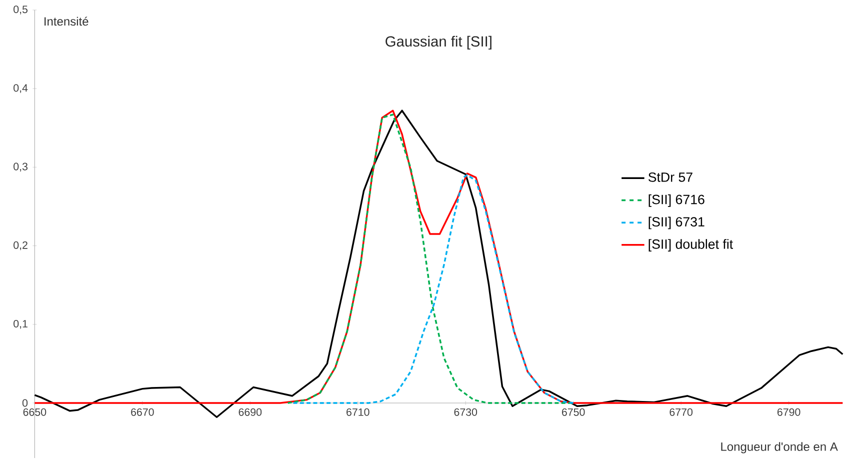  I want to click on x-axis-title: Longueur d'onde en A, so click(779, 448).